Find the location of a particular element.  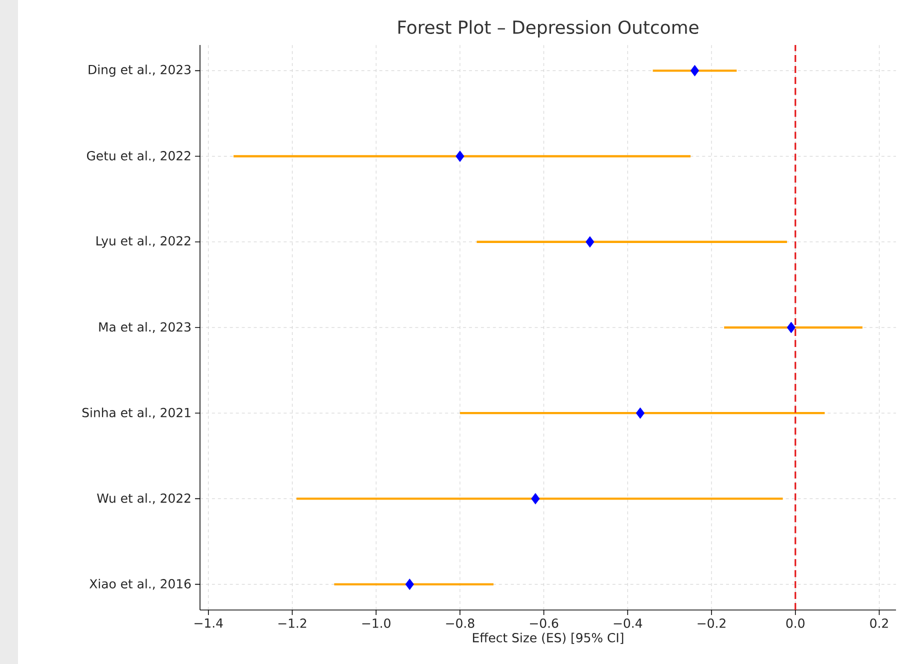

chart-title: Forest Plot – Depression Outcome is located at coordinates (548, 29).